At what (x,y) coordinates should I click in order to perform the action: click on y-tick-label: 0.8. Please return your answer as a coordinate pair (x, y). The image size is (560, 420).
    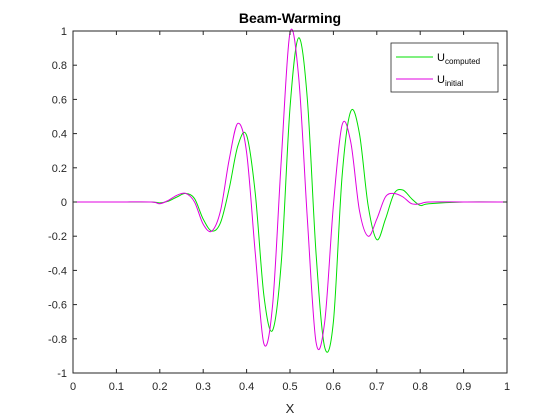
    Looking at the image, I should click on (59, 66).